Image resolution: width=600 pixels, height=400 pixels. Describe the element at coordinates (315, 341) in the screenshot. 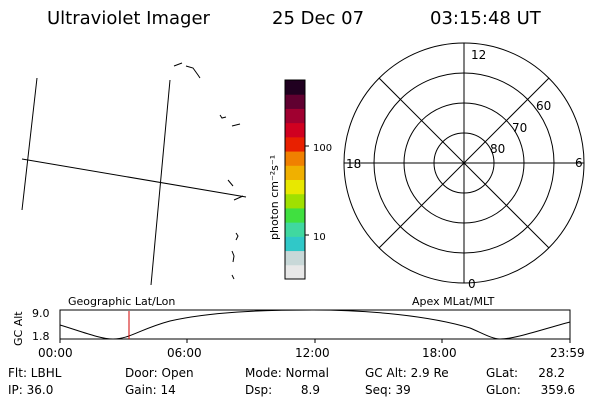

I see `timeline-ticks` at that location.